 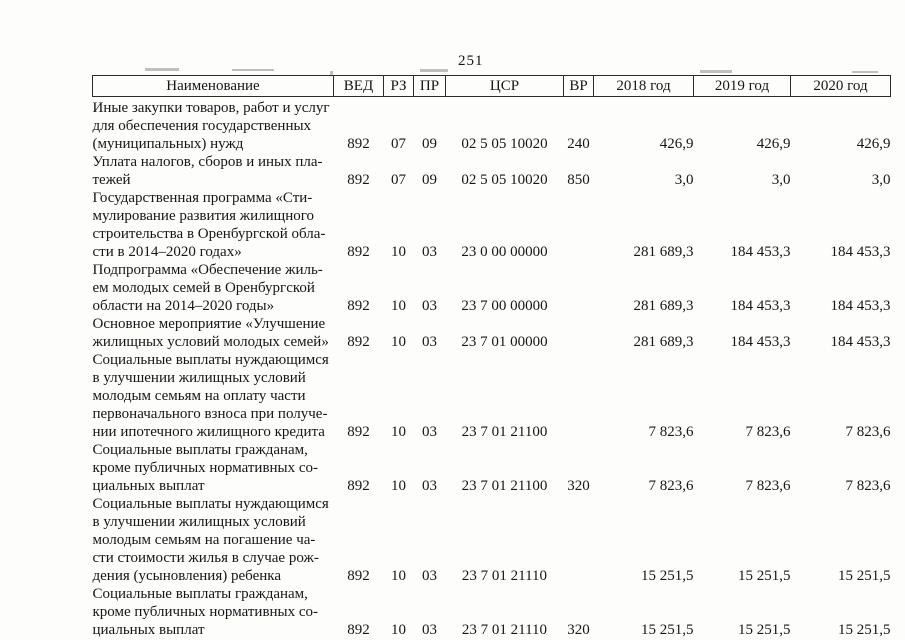 I want to click on cell-amount-2020: 3,0, so click(x=881, y=180).